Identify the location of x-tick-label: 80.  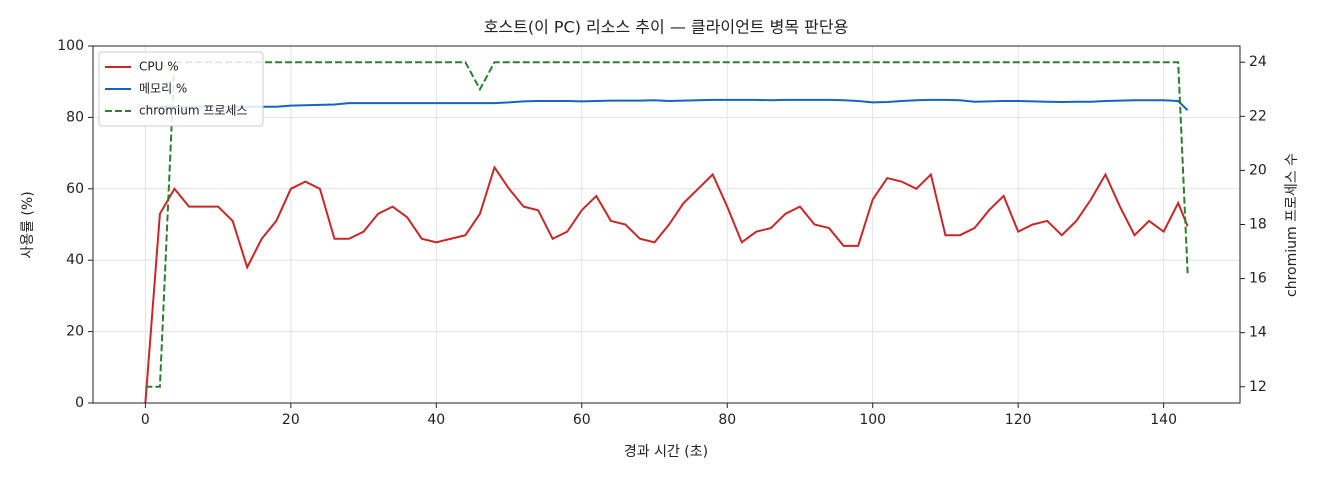
(727, 420).